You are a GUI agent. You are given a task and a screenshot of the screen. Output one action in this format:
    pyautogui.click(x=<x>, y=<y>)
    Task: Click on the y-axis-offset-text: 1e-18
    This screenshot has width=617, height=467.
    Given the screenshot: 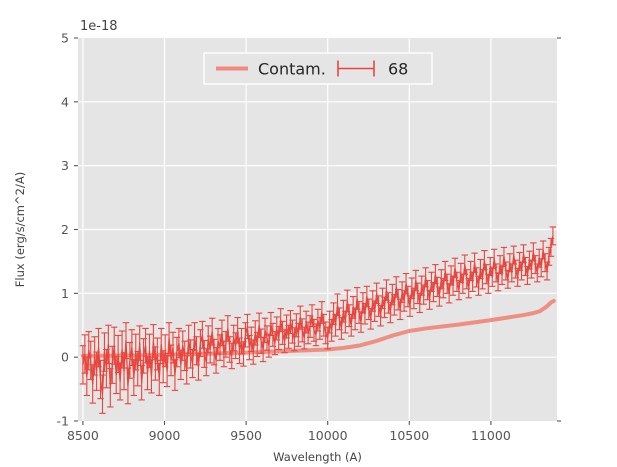 What is the action you would take?
    pyautogui.click(x=99, y=26)
    